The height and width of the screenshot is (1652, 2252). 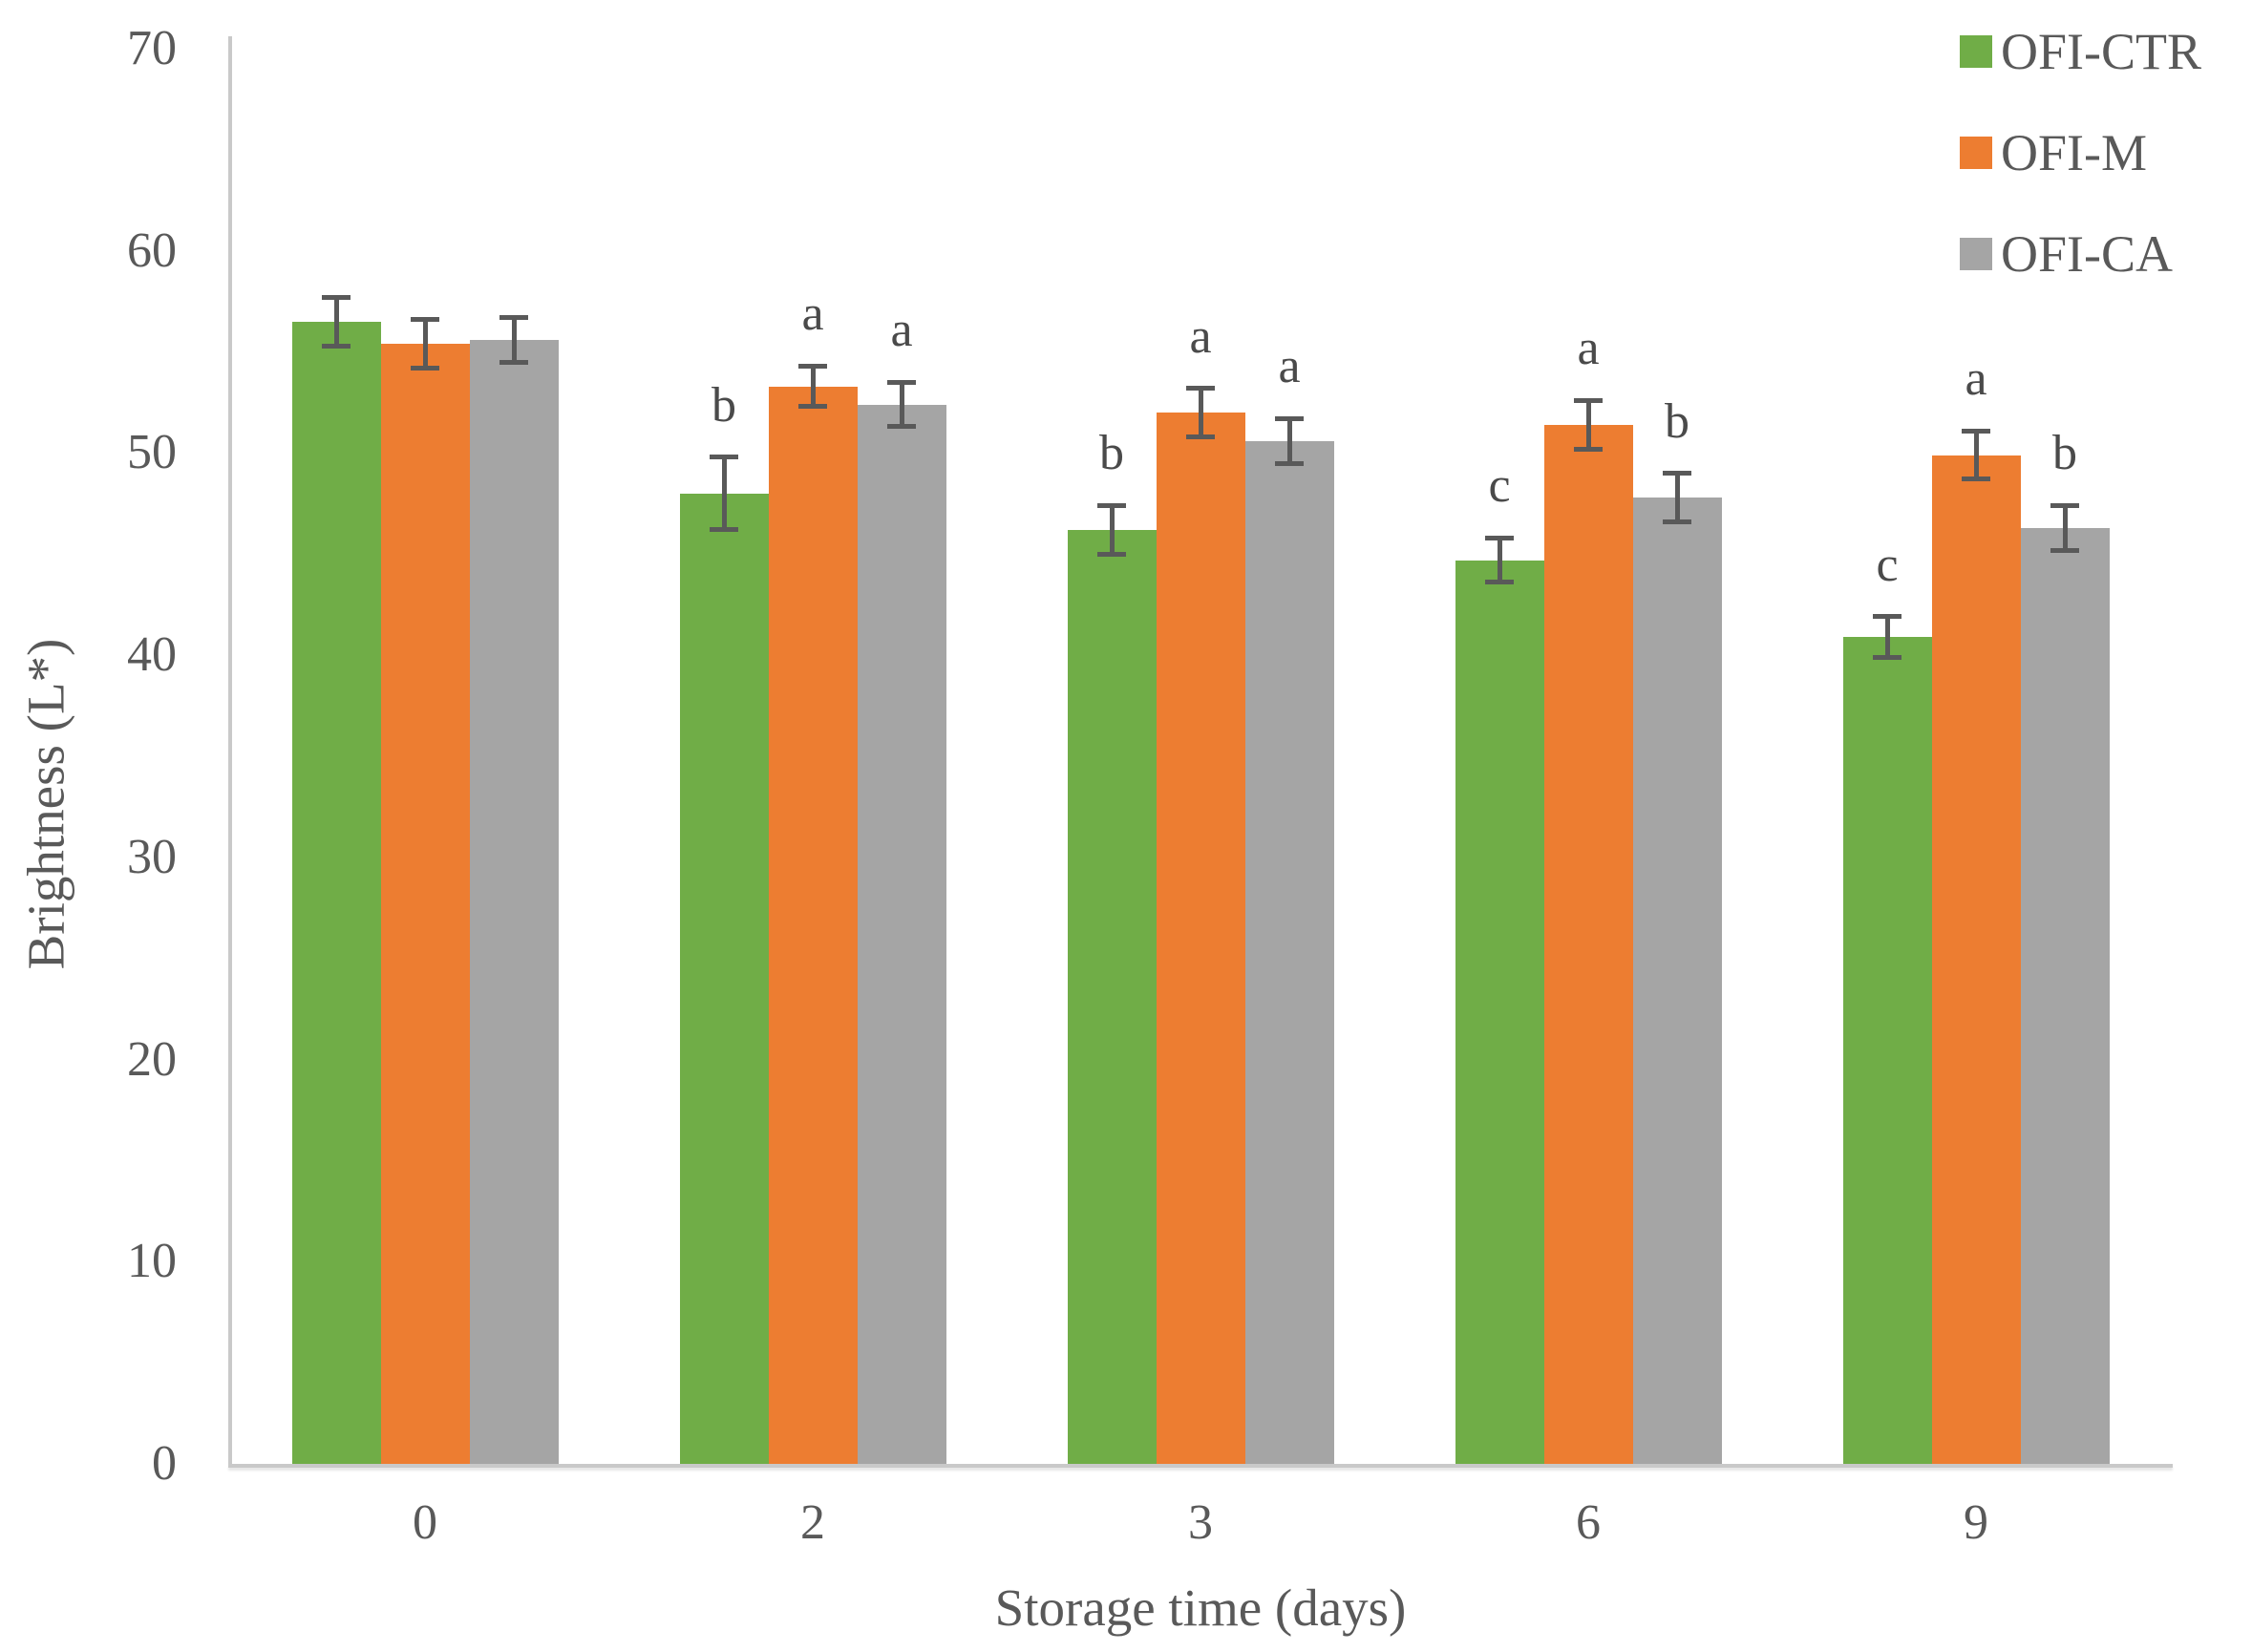 I want to click on legend-item-ofi-m: OFI-M, so click(x=2080, y=153).